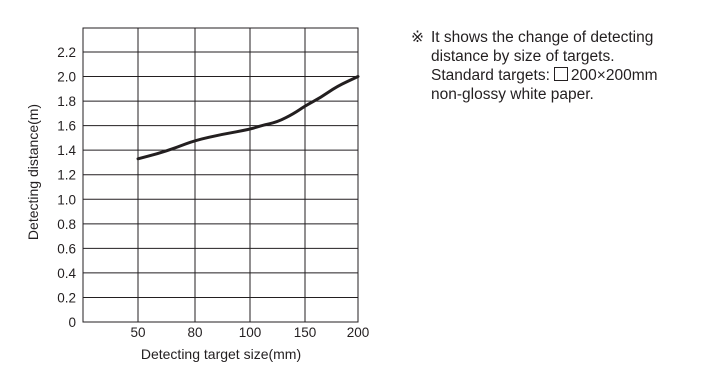  I want to click on y-tick-label: 0.4, so click(66, 273).